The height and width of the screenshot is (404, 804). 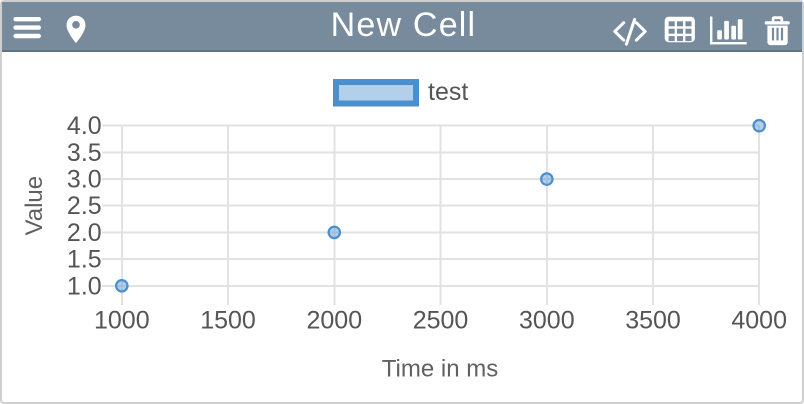 I want to click on svg-text: 2.5, so click(x=84, y=206).